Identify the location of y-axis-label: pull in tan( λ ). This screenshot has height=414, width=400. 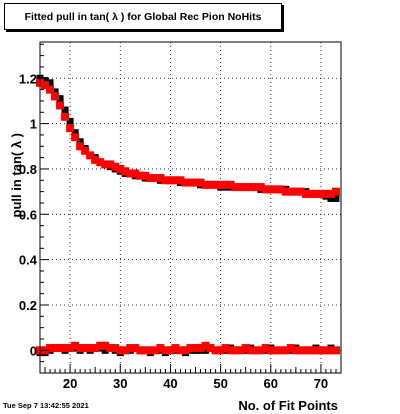
(16, 175).